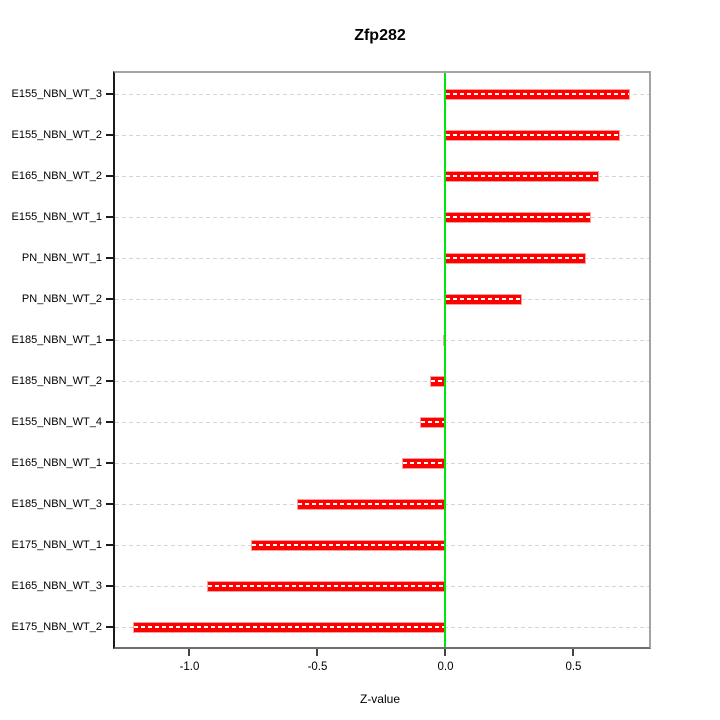 Image resolution: width=720 pixels, height=720 pixels. I want to click on y-axis-label: E185_NBN_WT_2, so click(57, 381).